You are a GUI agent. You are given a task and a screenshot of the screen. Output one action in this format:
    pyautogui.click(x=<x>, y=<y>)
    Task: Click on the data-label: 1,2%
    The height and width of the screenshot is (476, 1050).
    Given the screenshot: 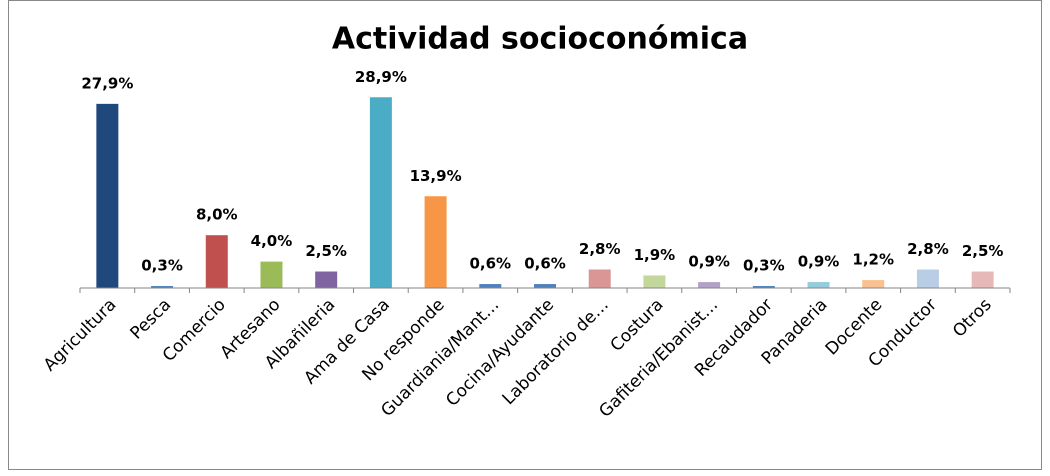 What is the action you would take?
    pyautogui.click(x=873, y=260)
    